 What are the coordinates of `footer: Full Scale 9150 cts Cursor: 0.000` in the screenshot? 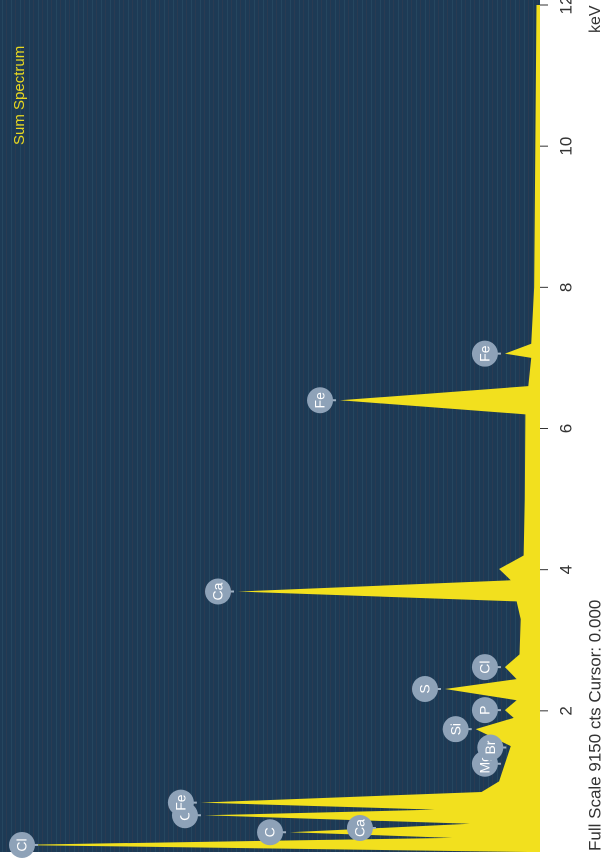 It's located at (594, 725).